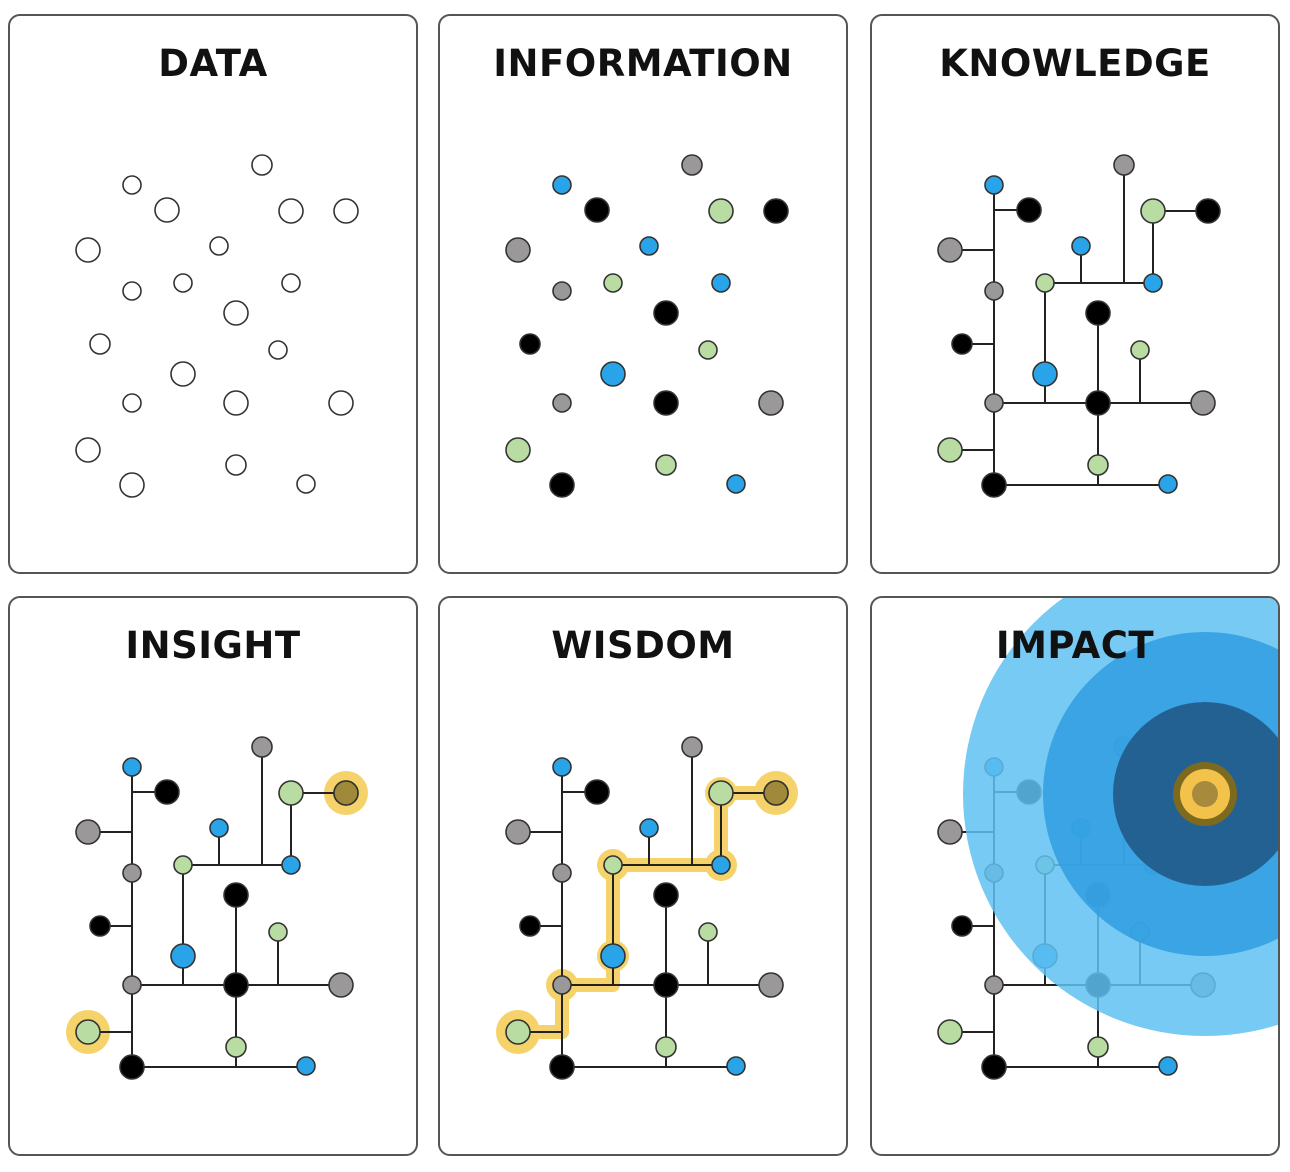 The width and height of the screenshot is (1290, 1172). What do you see at coordinates (1075, 645) in the screenshot?
I see `panel-title: IMPACT` at bounding box center [1075, 645].